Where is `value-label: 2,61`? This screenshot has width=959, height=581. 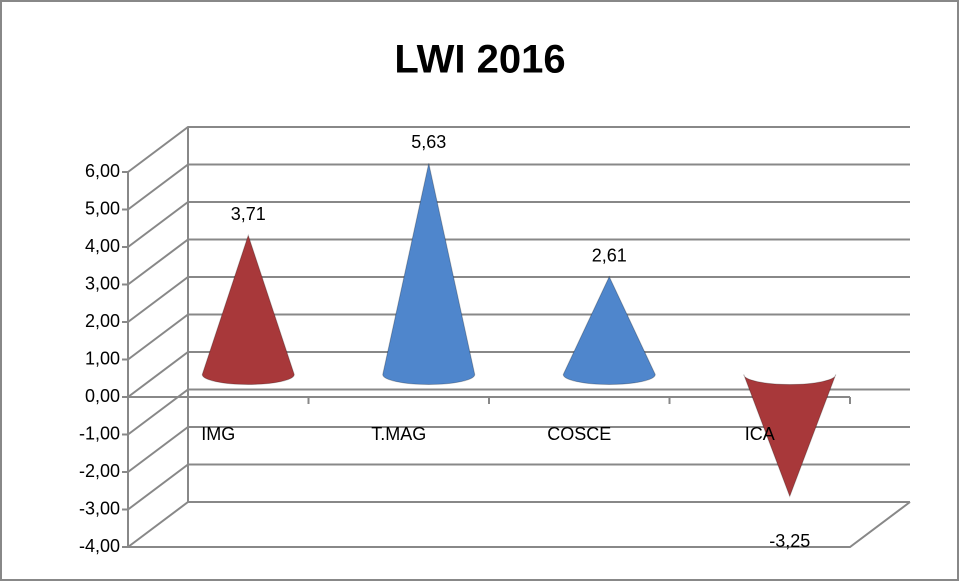
value-label: 2,61 is located at coordinates (609, 255).